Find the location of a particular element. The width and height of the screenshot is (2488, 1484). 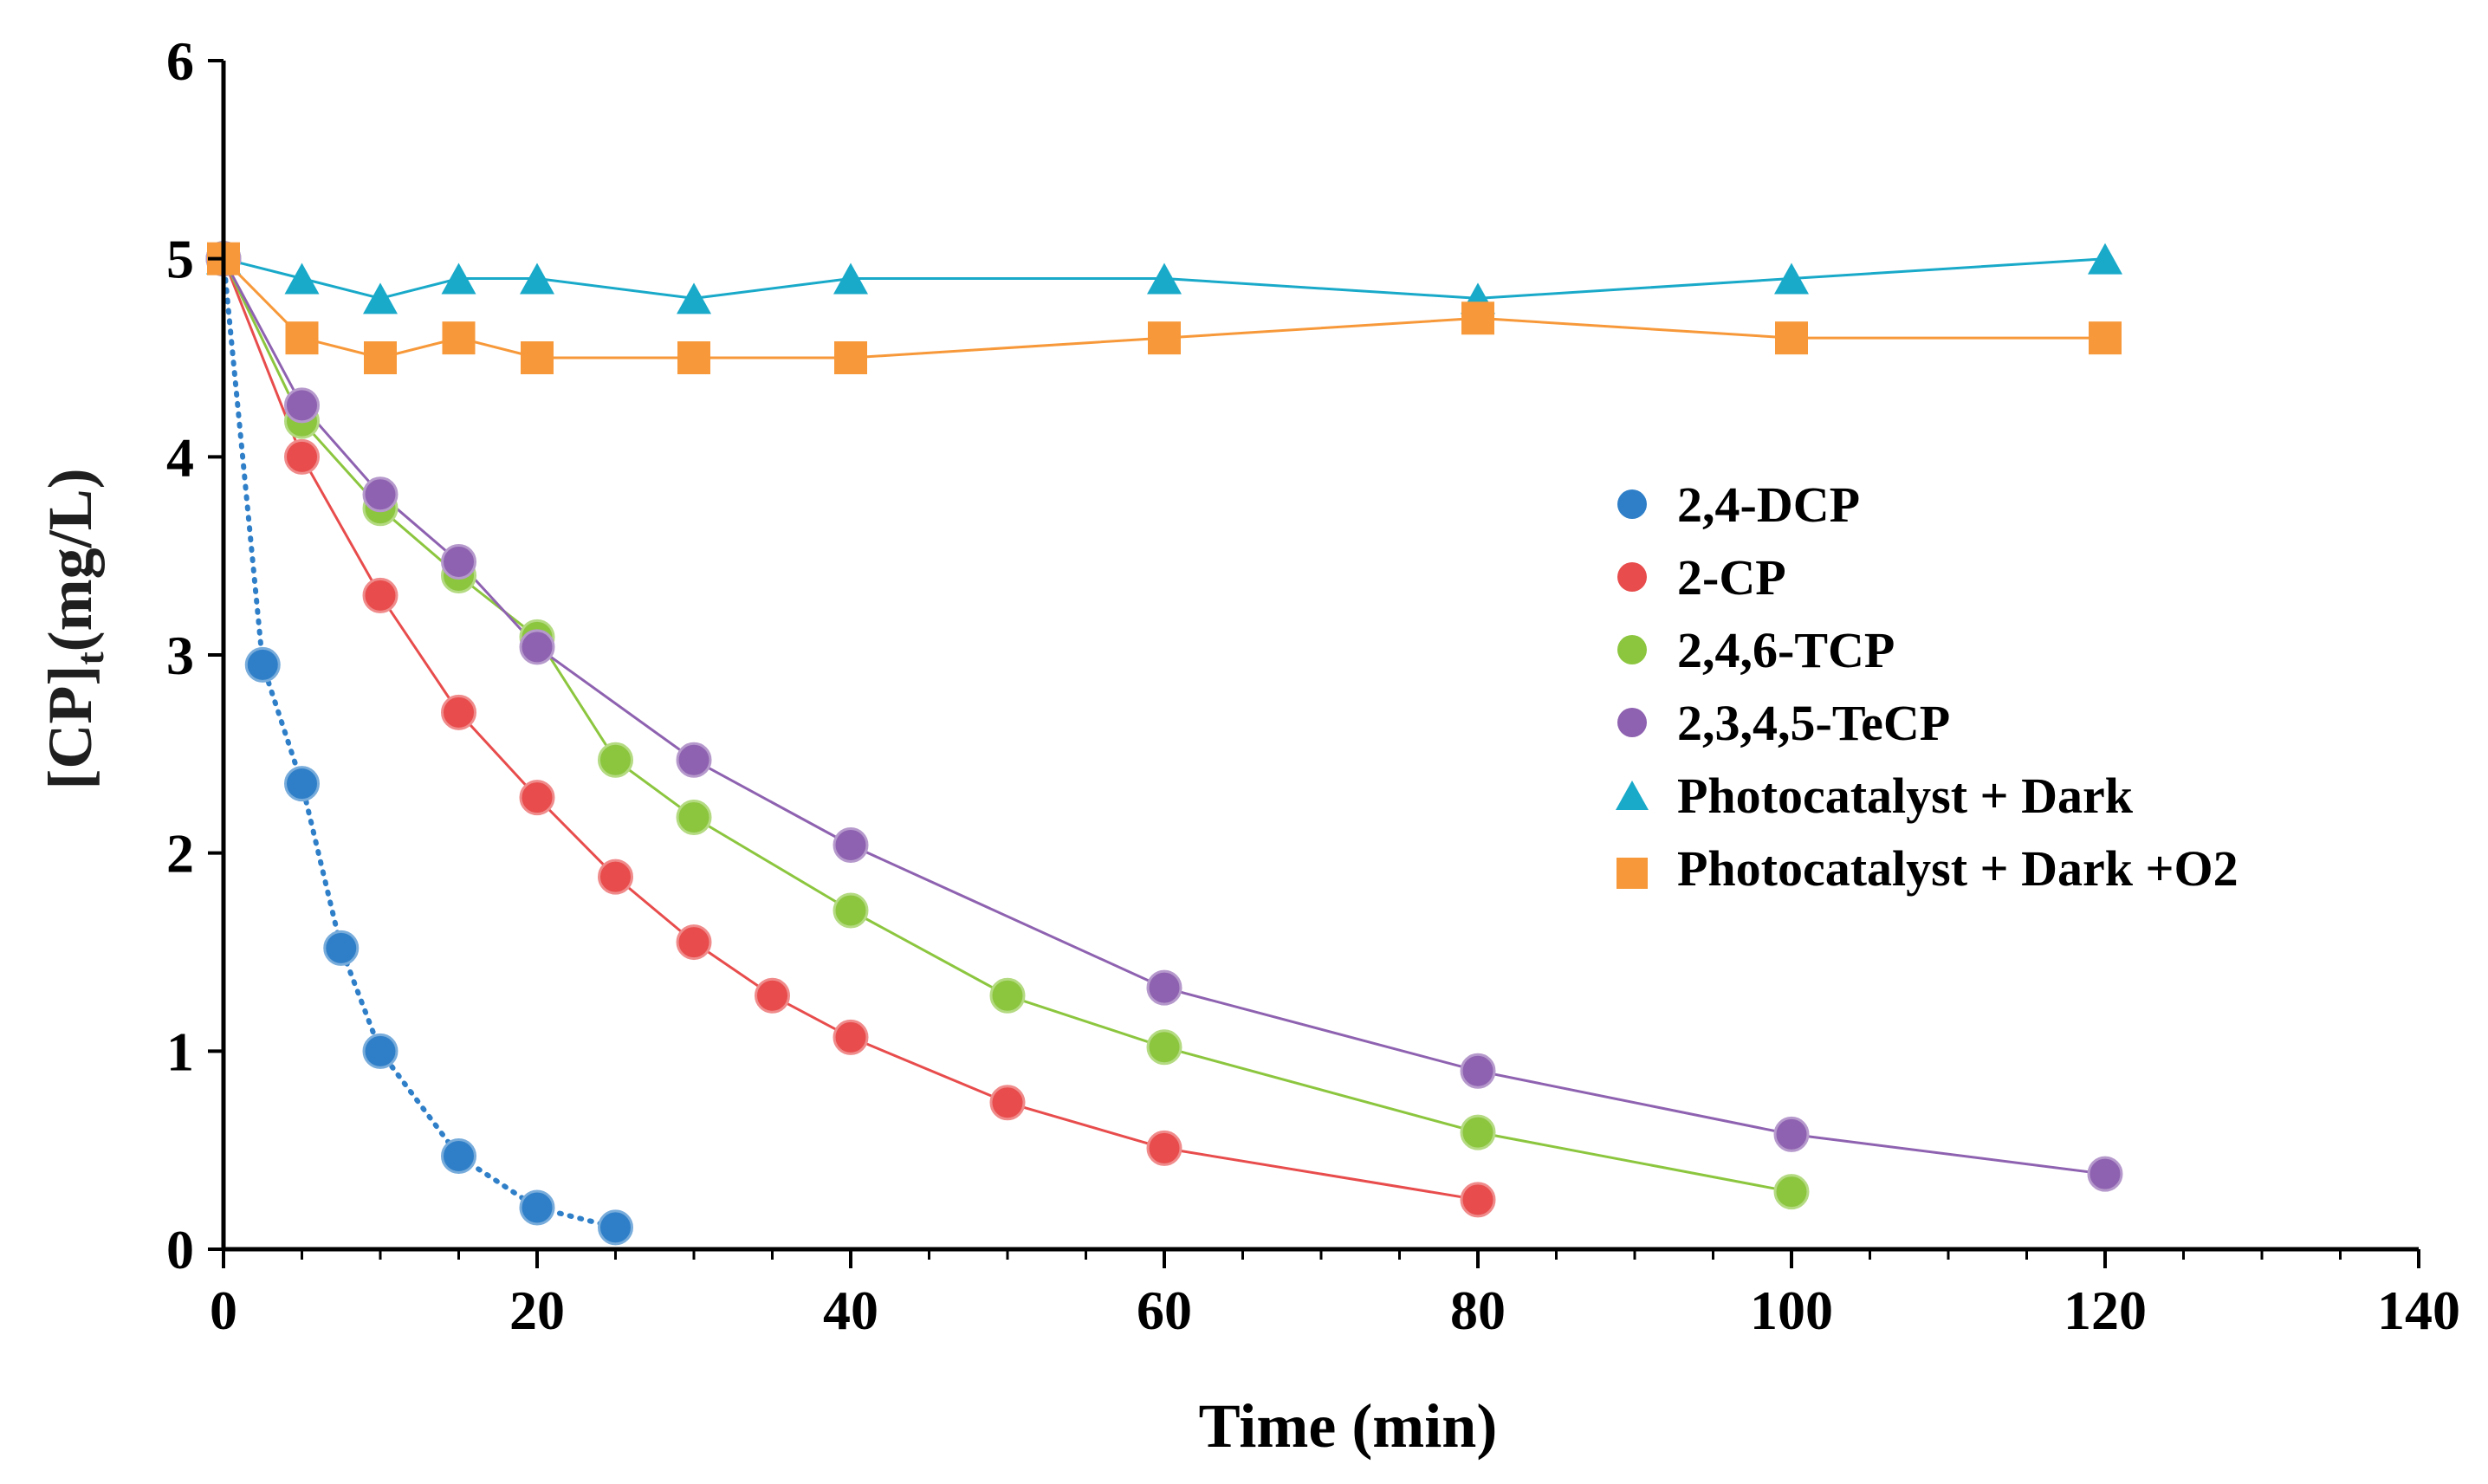

y-axis-title-unit: (mg/L) is located at coordinates (70, 559).